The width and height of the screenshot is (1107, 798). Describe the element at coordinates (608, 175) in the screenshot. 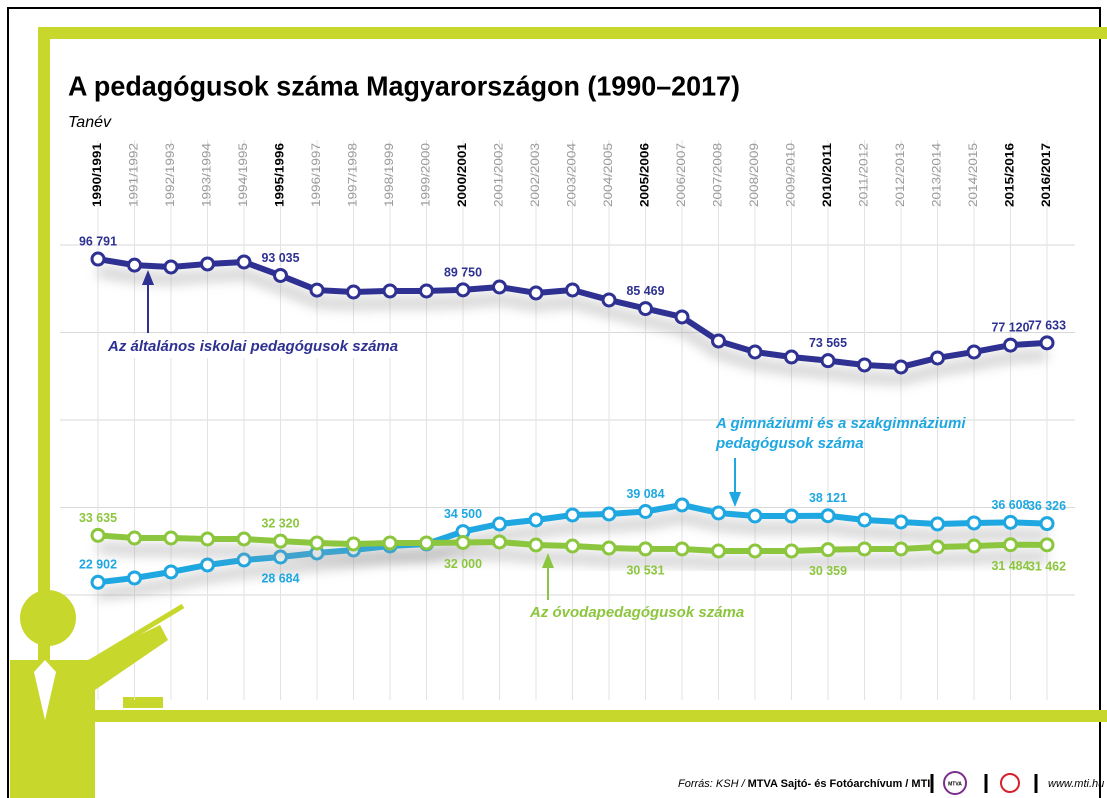

I see `x-tick-label: 2004/2005` at that location.